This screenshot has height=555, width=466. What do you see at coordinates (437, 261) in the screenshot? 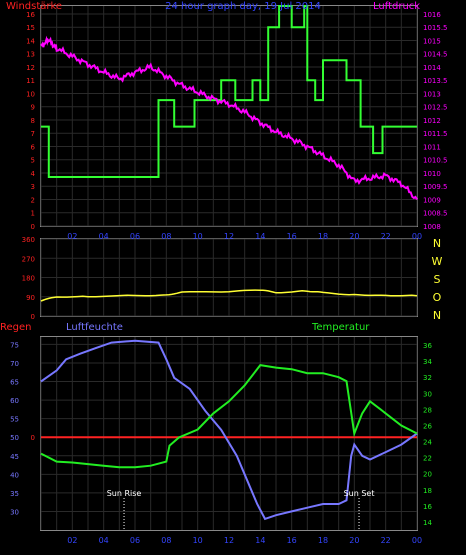
I see `compass-label: W` at bounding box center [437, 261].